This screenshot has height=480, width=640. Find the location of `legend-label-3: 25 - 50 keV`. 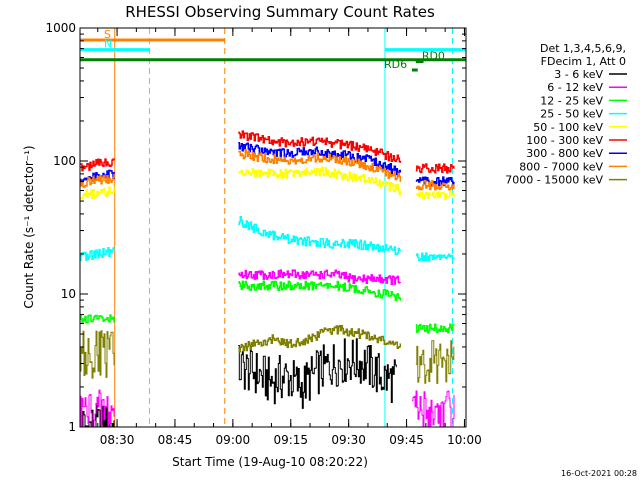

legend-label-3: 25 - 50 keV is located at coordinates (571, 114).